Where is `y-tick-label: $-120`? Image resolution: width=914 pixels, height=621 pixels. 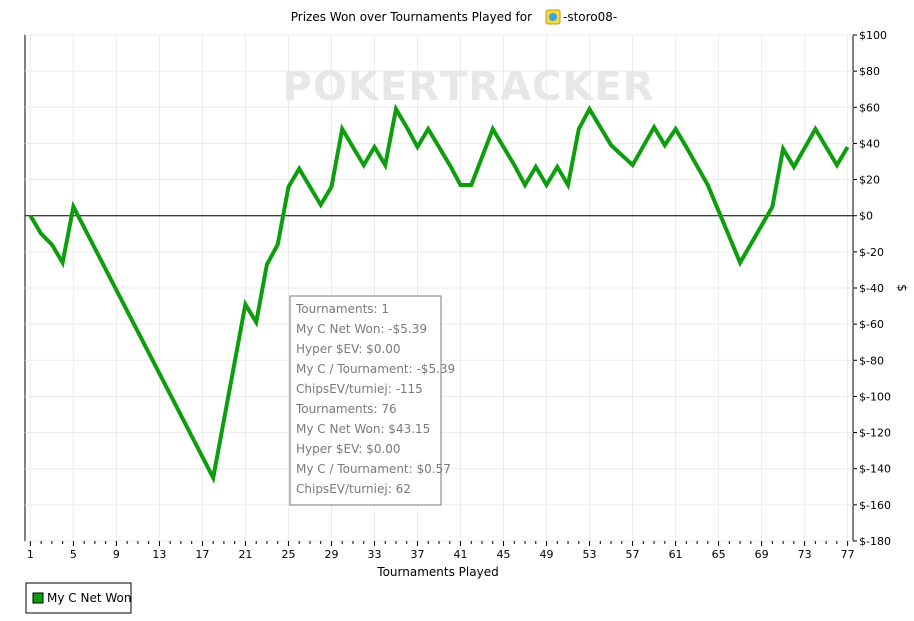
y-tick-label: $-120 is located at coordinates (875, 433).